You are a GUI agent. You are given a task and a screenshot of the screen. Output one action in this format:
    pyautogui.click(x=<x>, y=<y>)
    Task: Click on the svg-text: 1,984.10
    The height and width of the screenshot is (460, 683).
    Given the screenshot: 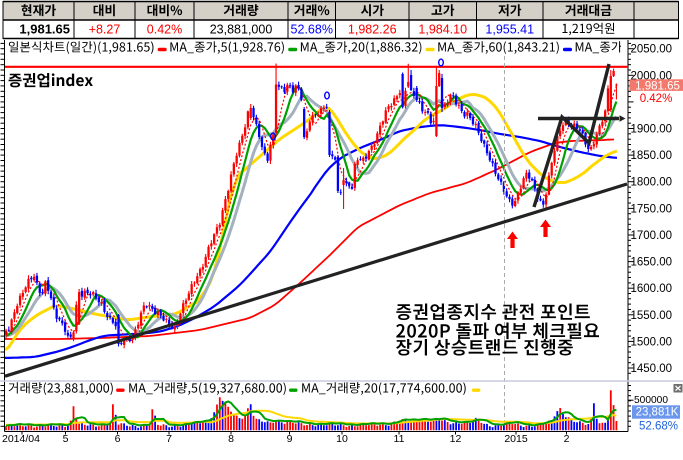 What is the action you would take?
    pyautogui.click(x=442, y=30)
    